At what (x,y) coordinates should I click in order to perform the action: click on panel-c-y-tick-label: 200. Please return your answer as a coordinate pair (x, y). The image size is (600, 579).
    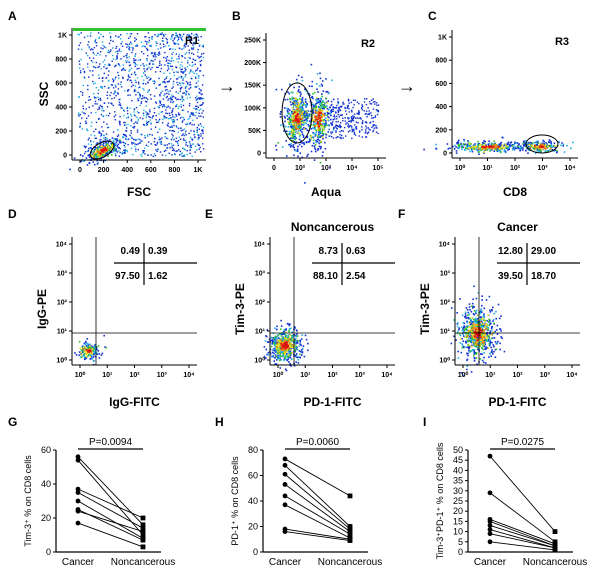
    Looking at the image, I should click on (441, 130).